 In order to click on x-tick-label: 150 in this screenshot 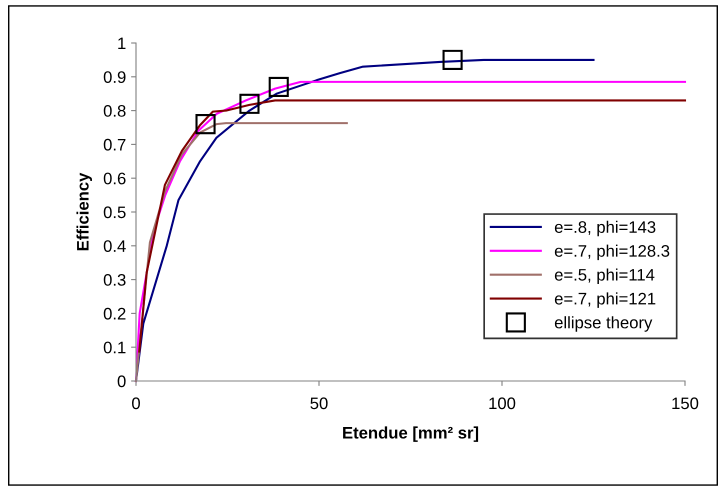, I will do `click(685, 403)`.